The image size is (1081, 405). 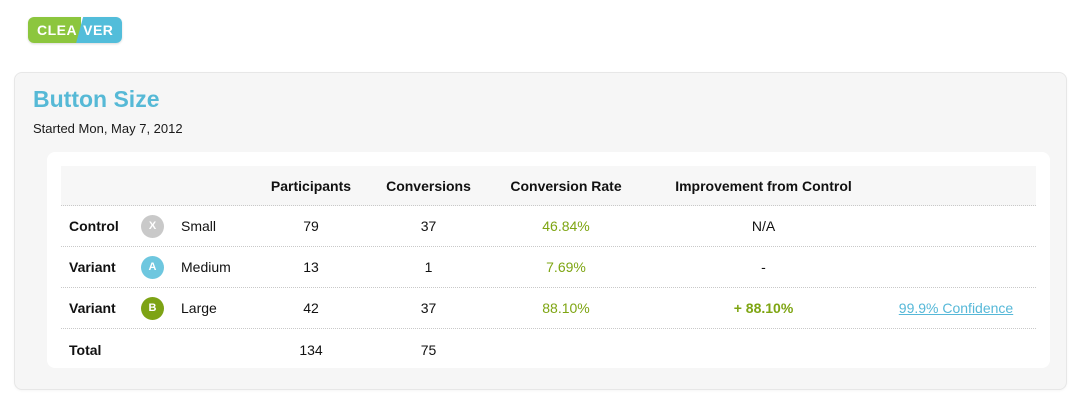 What do you see at coordinates (311, 308) in the screenshot?
I see `participants-value: 42` at bounding box center [311, 308].